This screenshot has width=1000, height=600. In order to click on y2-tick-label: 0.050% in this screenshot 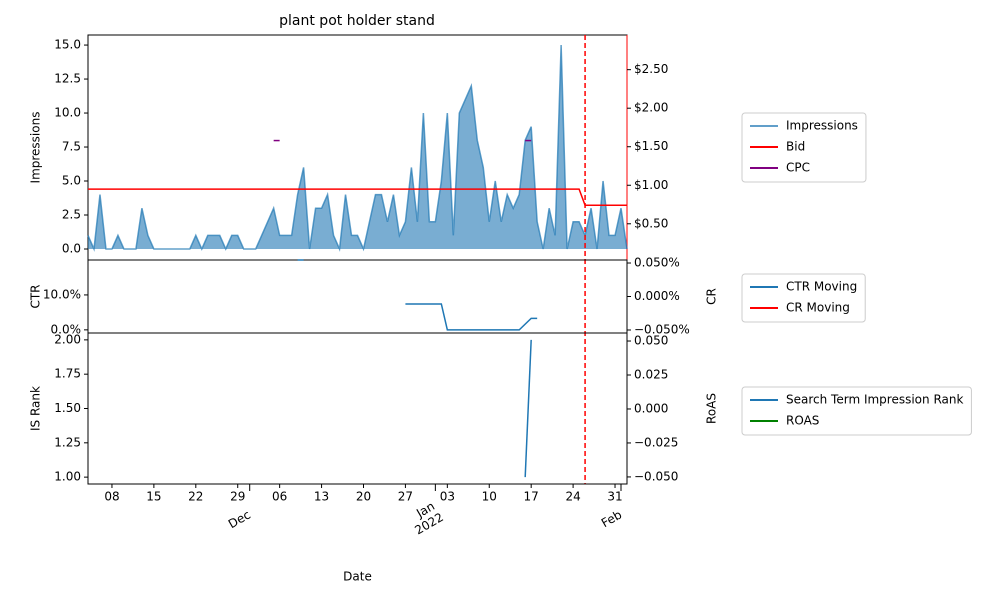, I will do `click(657, 263)`.